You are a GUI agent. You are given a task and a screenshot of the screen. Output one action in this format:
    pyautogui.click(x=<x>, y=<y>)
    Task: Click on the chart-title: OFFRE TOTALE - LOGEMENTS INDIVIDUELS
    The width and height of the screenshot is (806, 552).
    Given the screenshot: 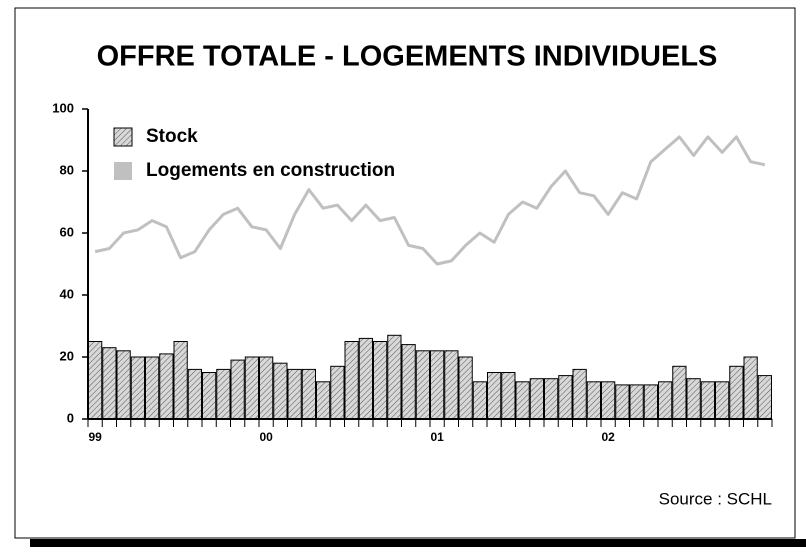 What is the action you would take?
    pyautogui.click(x=407, y=57)
    